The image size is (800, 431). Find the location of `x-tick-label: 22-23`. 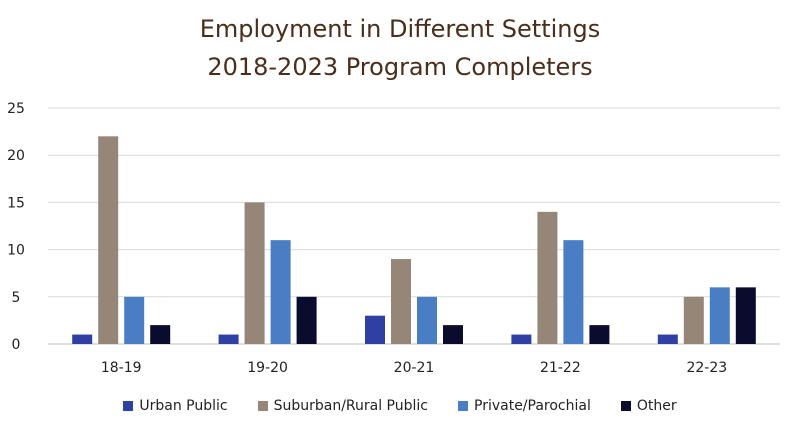

x-tick-label: 22-23 is located at coordinates (706, 368).